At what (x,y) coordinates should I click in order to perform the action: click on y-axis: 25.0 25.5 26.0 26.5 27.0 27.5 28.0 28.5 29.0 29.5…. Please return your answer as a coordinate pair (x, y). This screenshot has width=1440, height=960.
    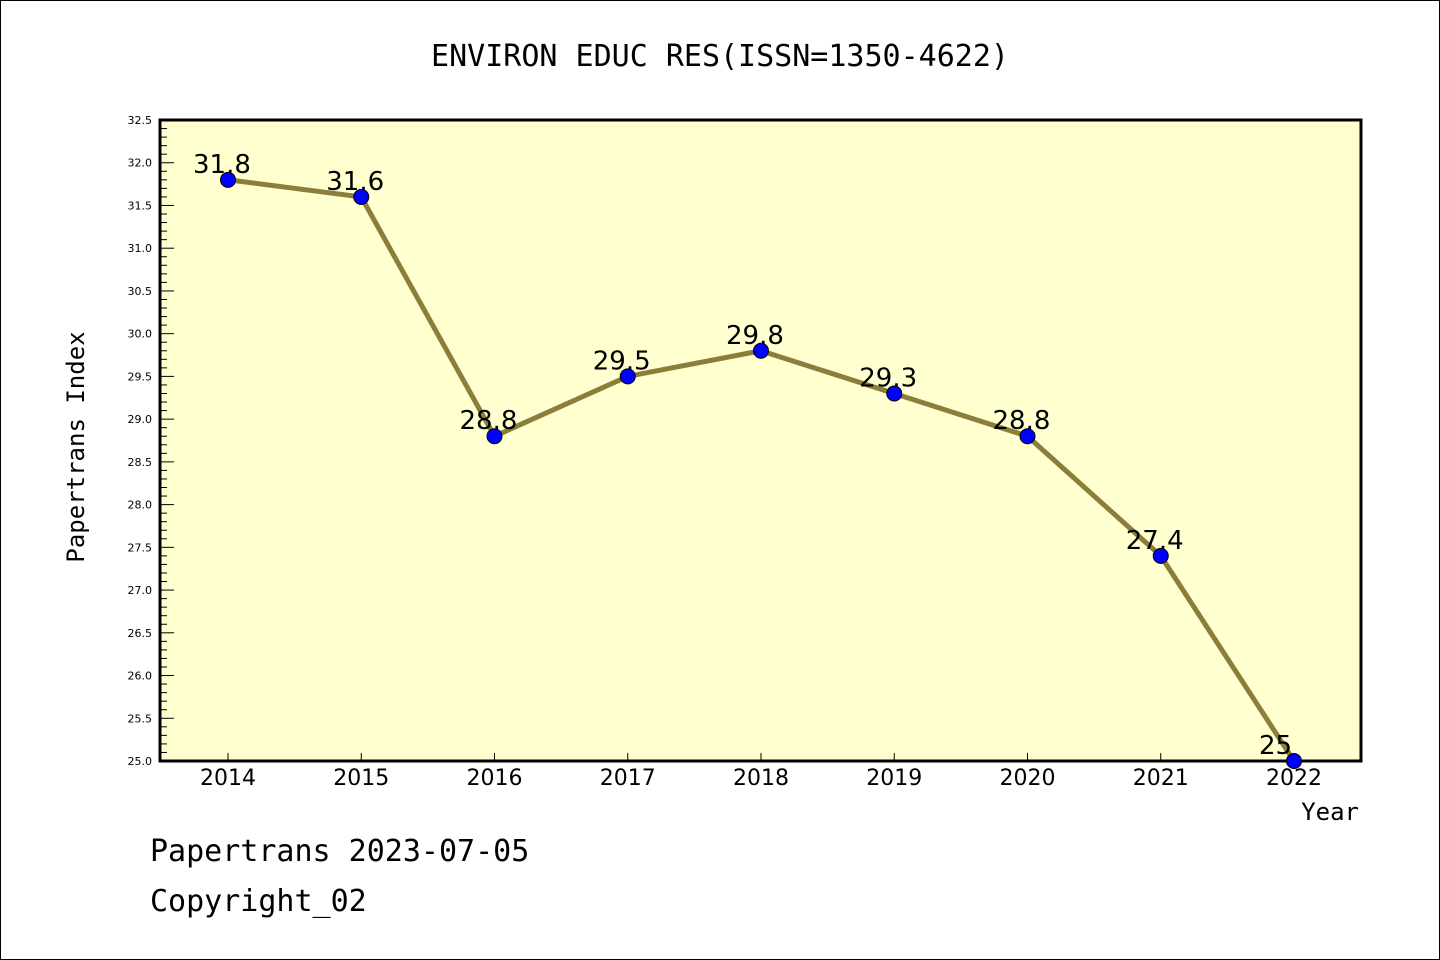
    Looking at the image, I should click on (151, 441).